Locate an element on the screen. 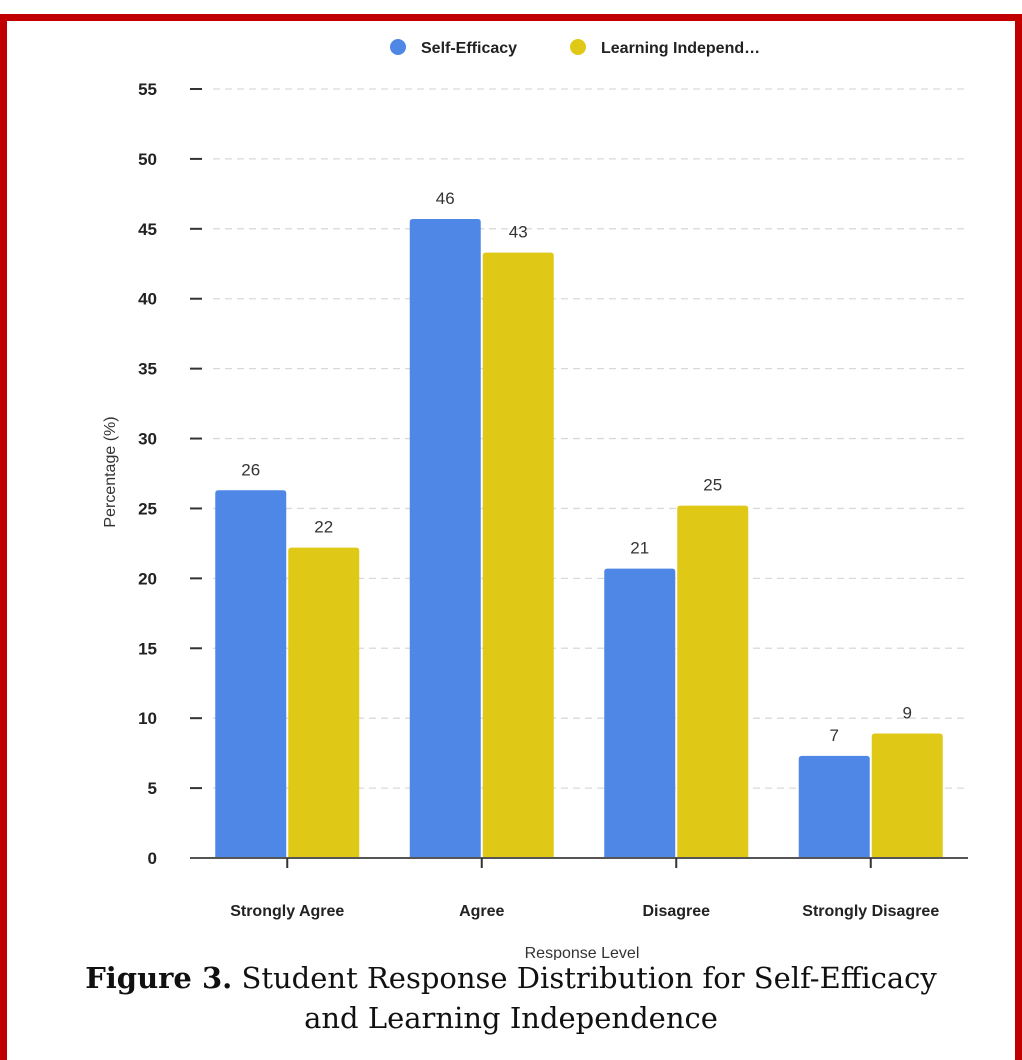  data-label: 9 is located at coordinates (907, 713).